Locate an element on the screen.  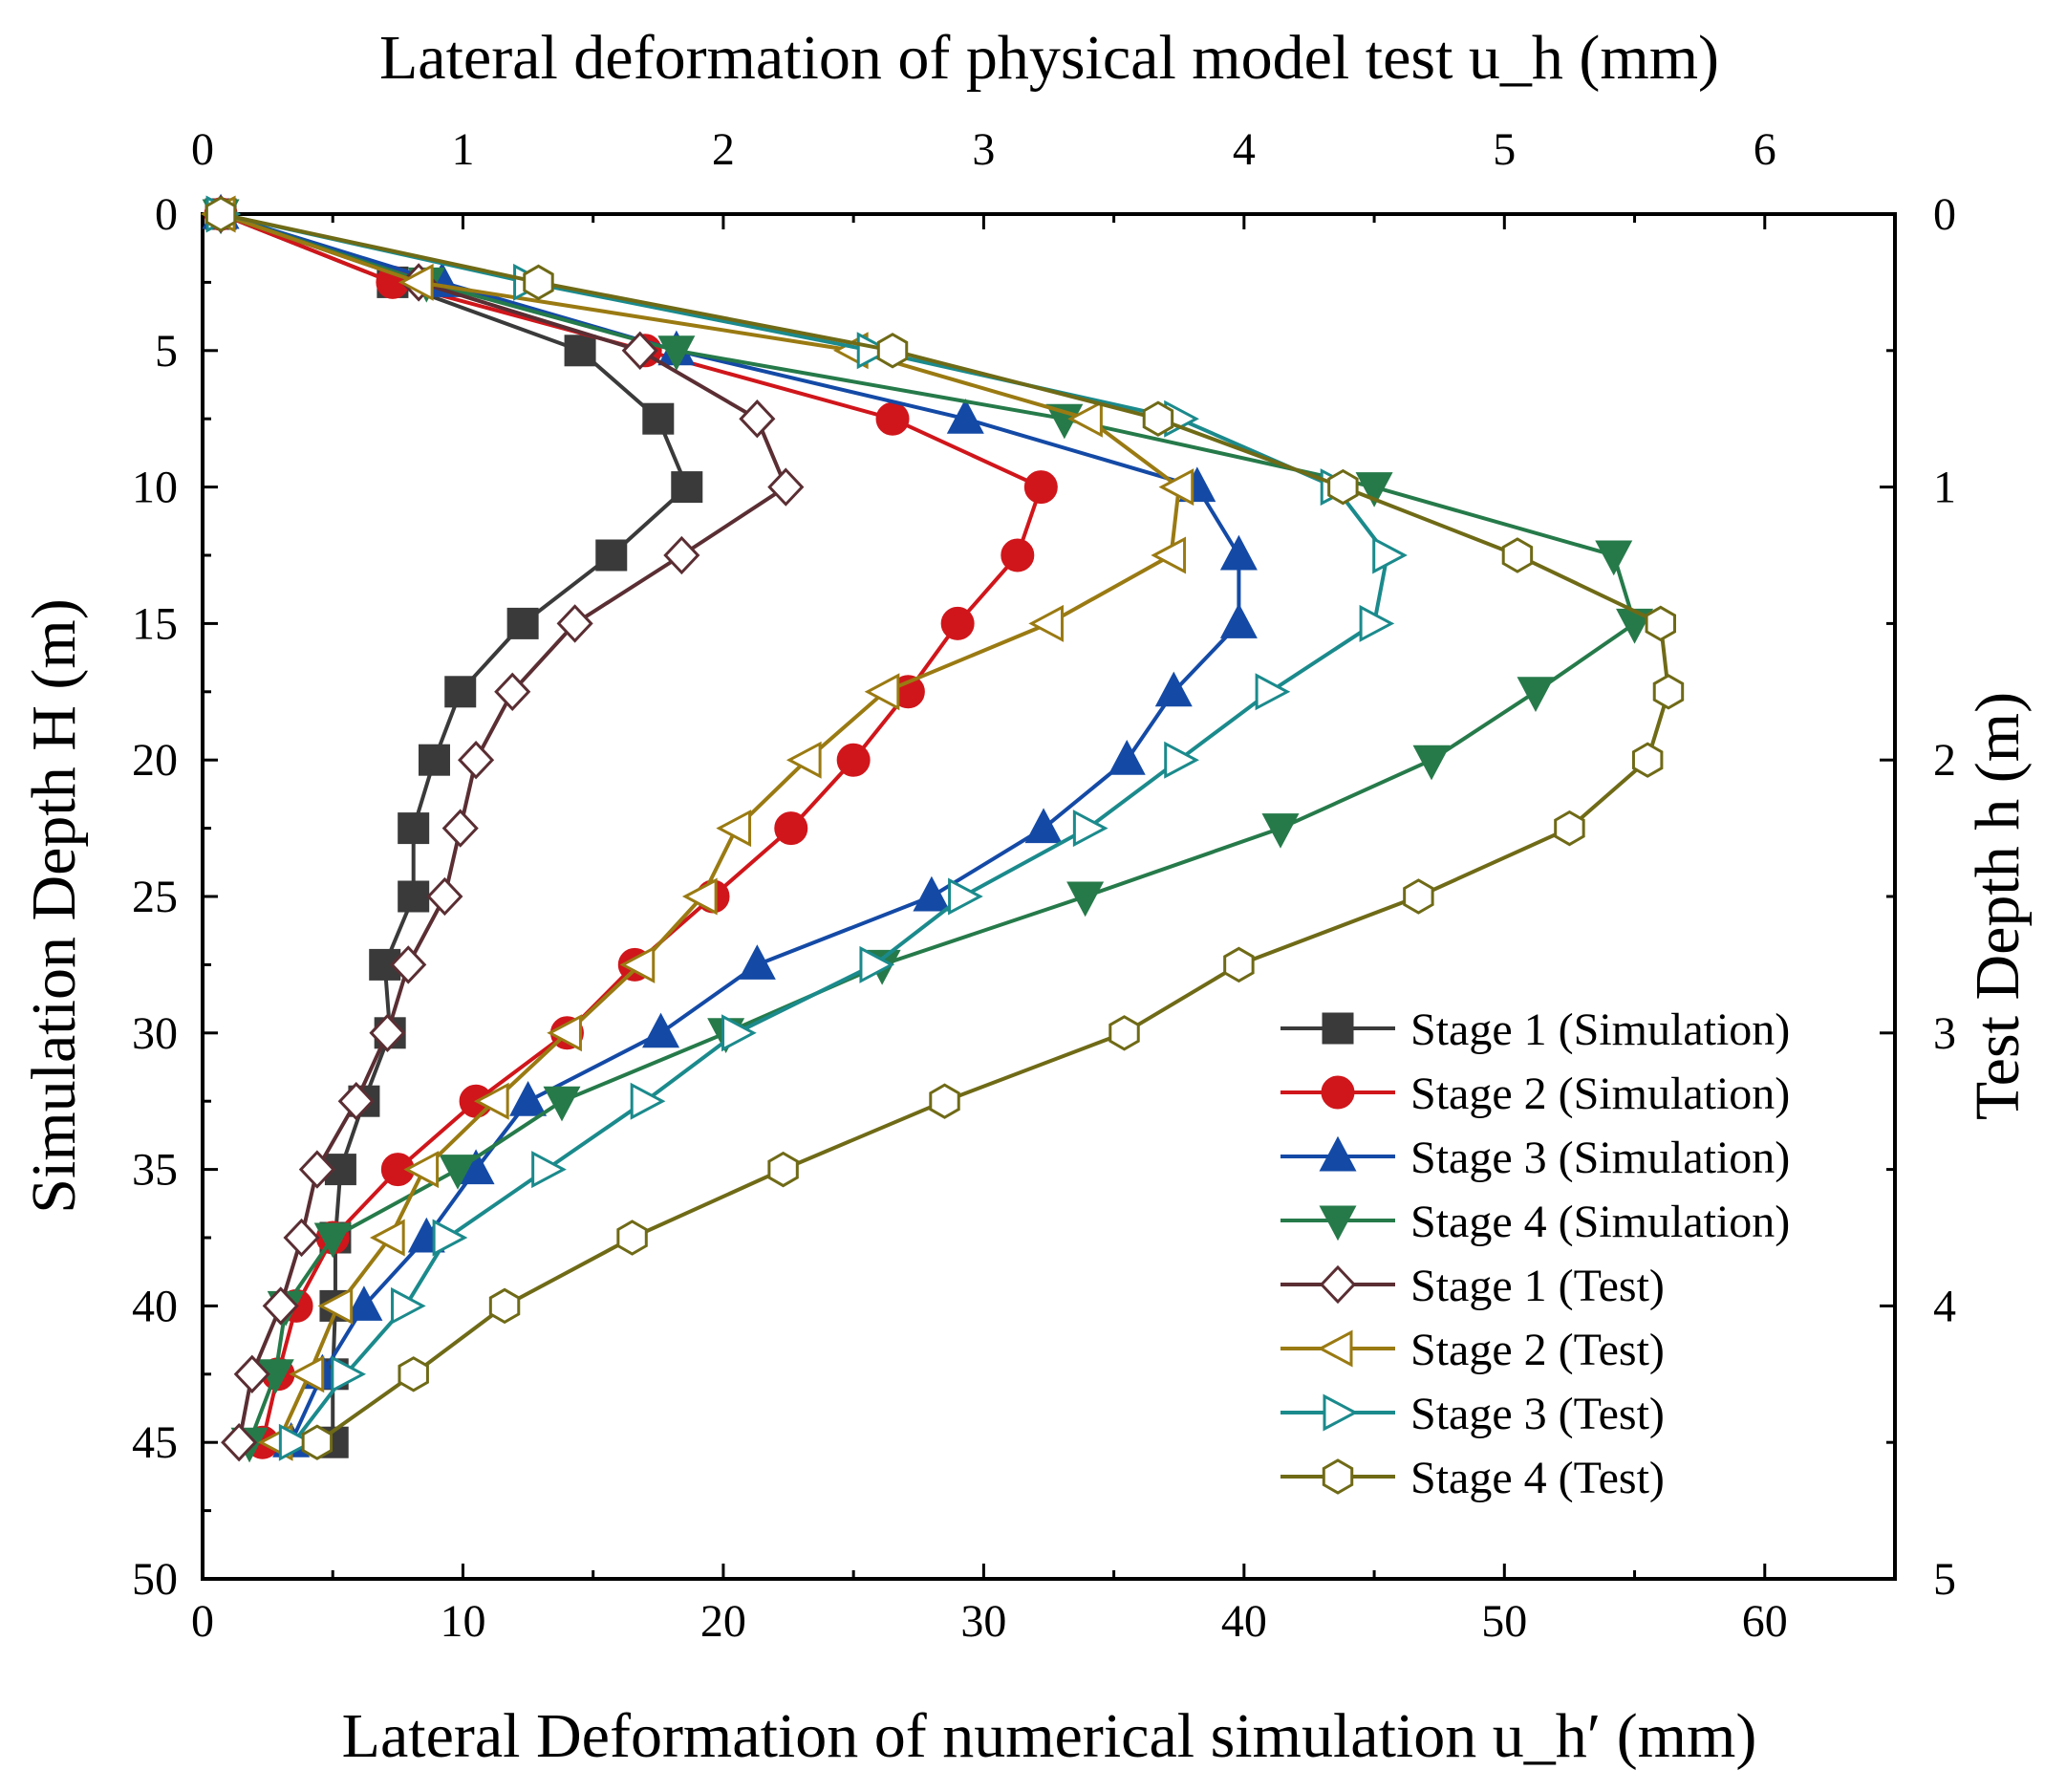
left-tick-label: 15 is located at coordinates (155, 623).